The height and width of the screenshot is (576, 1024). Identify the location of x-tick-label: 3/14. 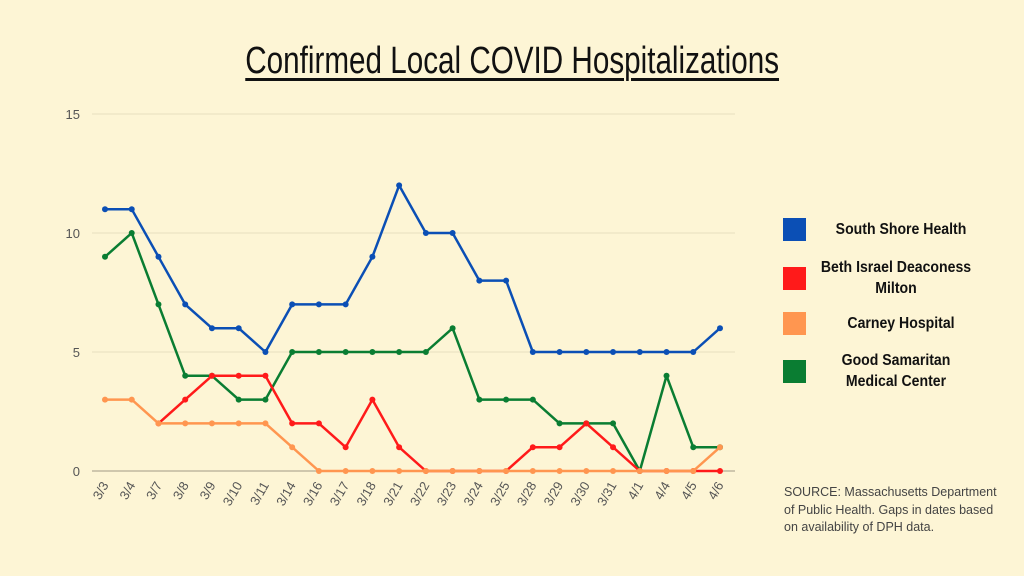
(286, 493).